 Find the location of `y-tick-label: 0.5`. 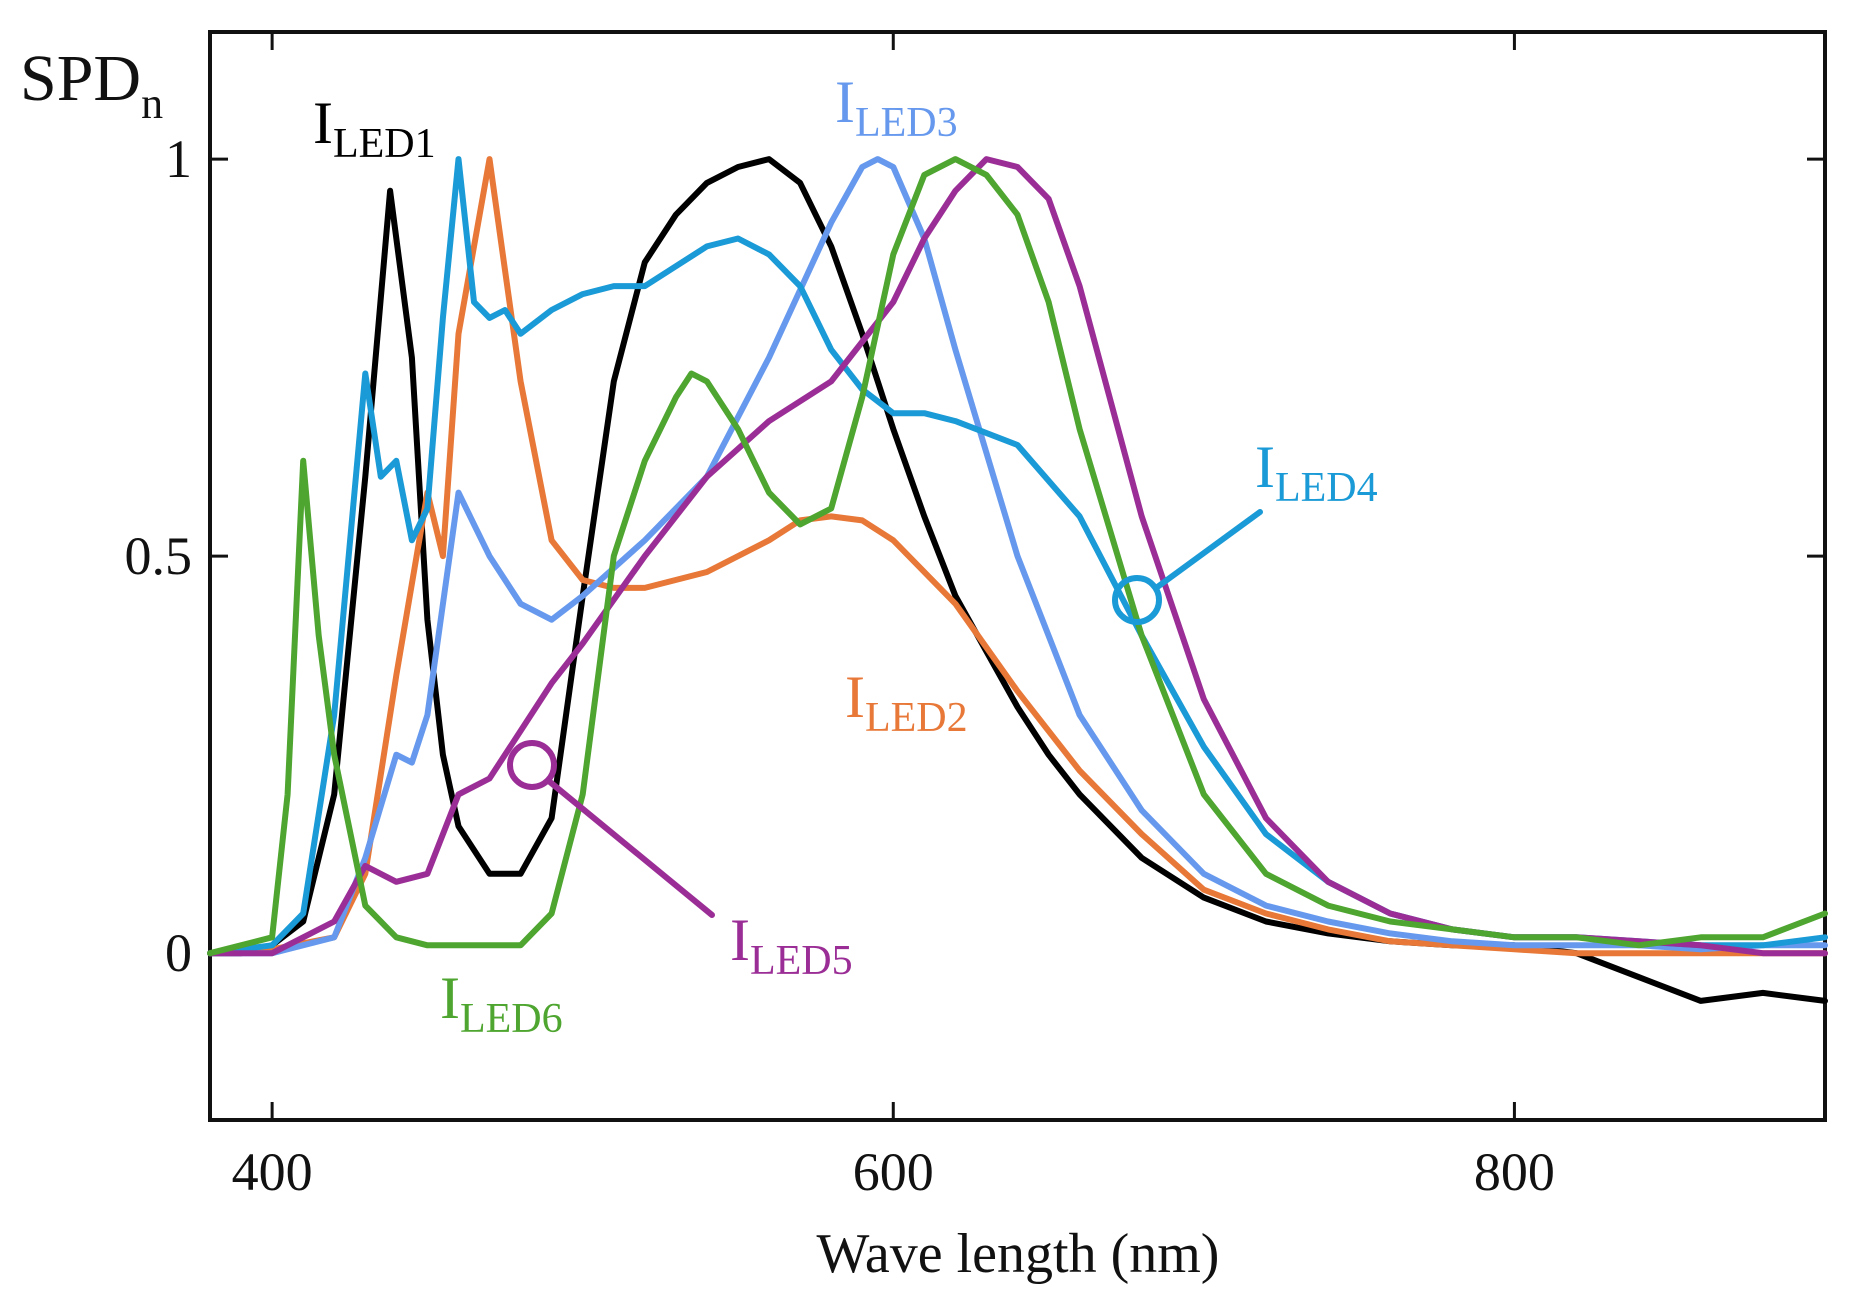

y-tick-label: 0.5 is located at coordinates (159, 556).